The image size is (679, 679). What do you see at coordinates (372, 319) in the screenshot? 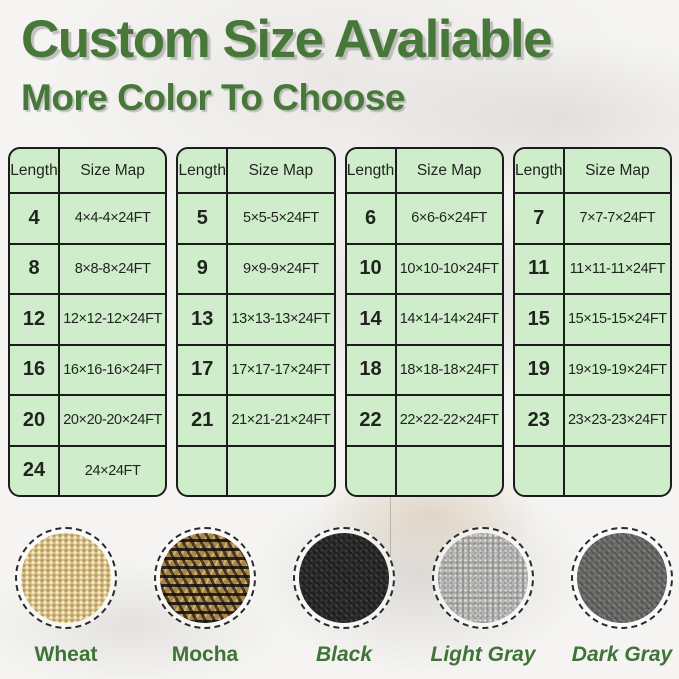
I see `length-cell: 14` at bounding box center [372, 319].